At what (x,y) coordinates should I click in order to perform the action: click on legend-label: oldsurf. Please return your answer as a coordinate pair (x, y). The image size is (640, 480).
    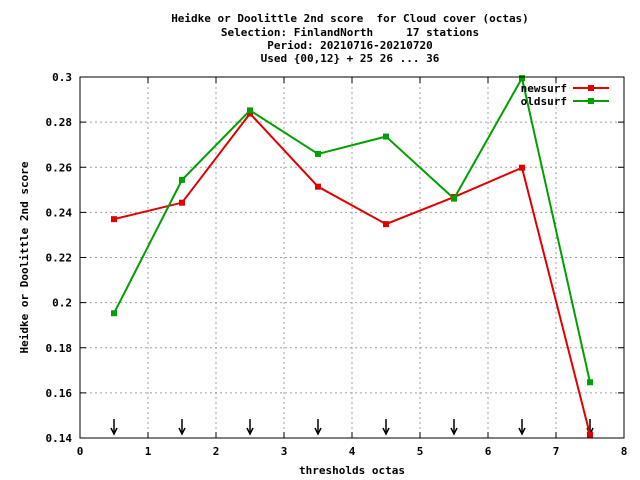
    Looking at the image, I should click on (544, 101).